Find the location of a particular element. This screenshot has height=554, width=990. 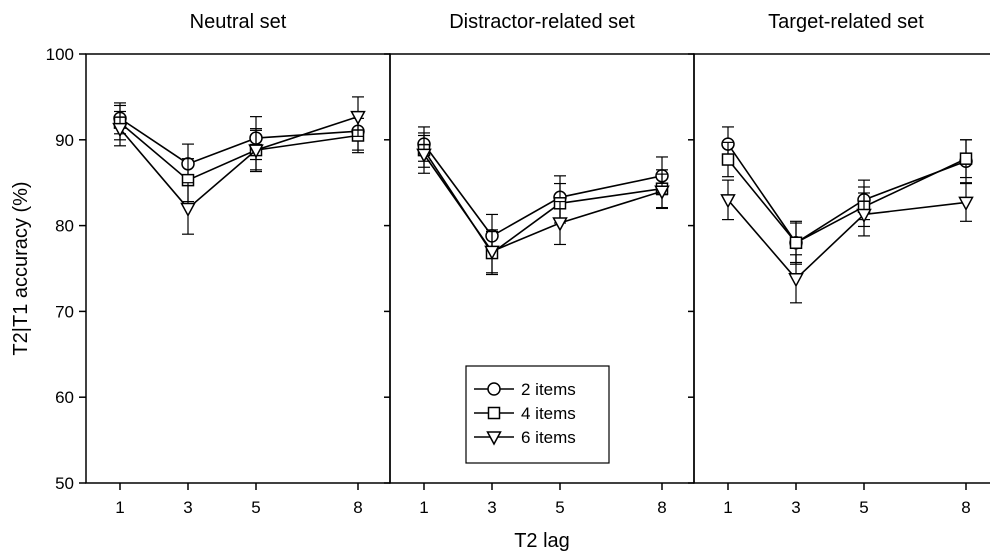

legend: 2 items 4 items 6 items is located at coordinates (537, 414).